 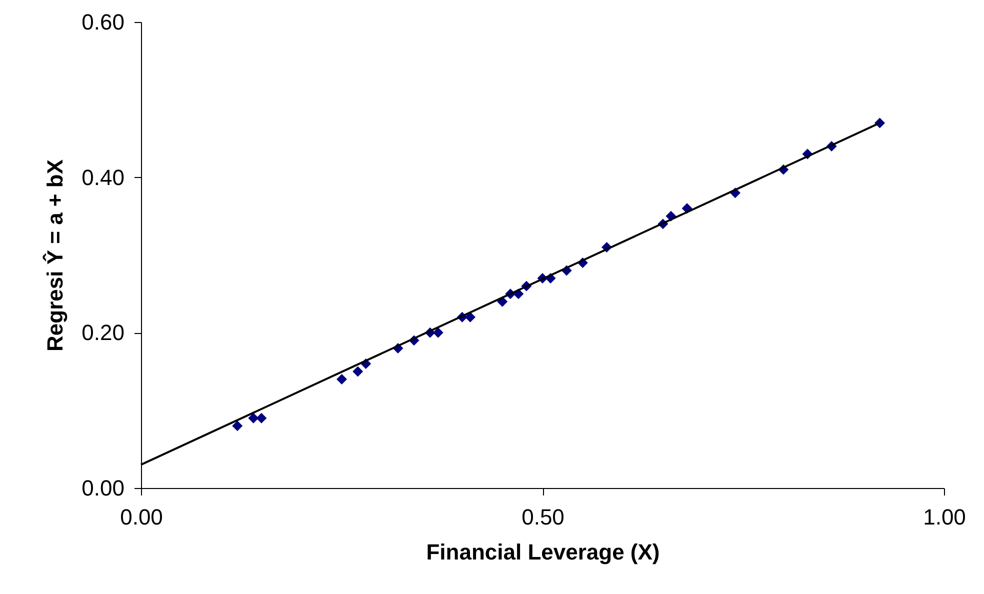 What do you see at coordinates (141, 517) in the screenshot?
I see `x-tick-label: 0.00` at bounding box center [141, 517].